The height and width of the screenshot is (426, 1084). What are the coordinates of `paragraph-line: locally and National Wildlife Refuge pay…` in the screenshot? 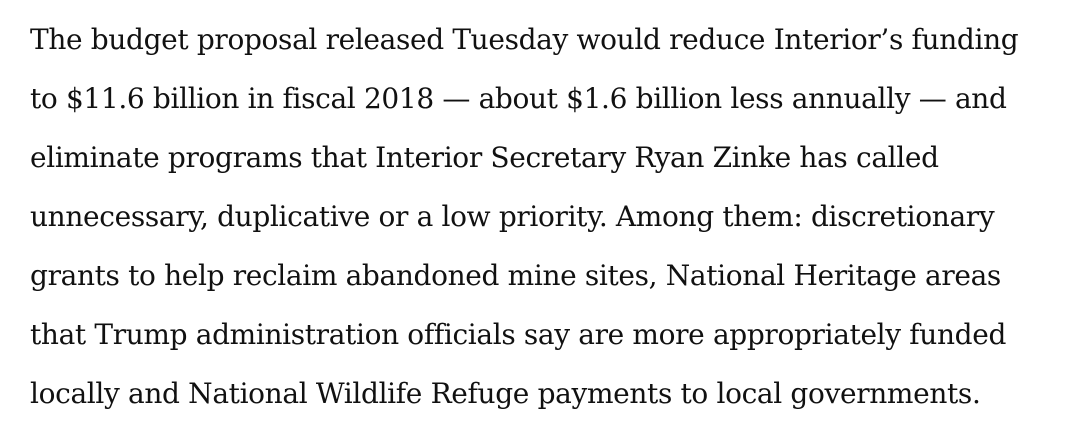 It's located at (505, 393).